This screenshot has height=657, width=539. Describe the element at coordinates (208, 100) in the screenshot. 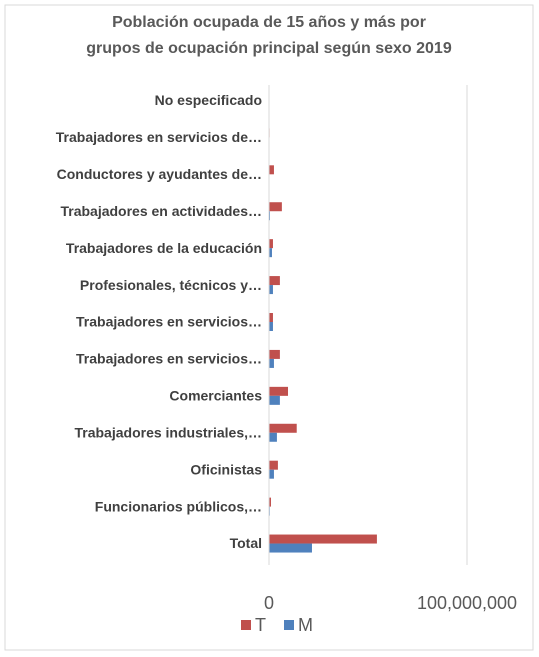

I see `y-tick-label: No especificado` at that location.